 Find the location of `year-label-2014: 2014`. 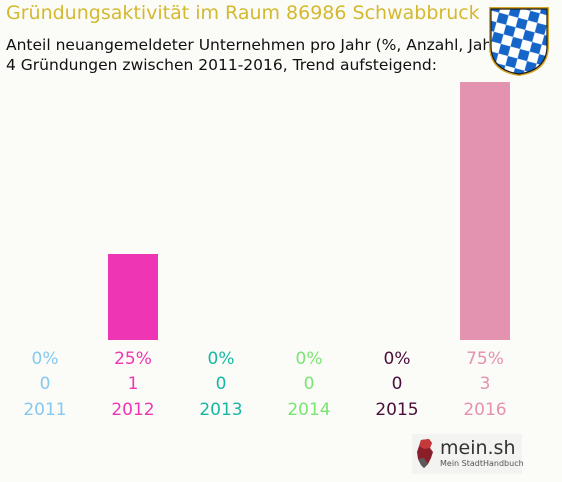

year-label-2014: 2014 is located at coordinates (308, 410).